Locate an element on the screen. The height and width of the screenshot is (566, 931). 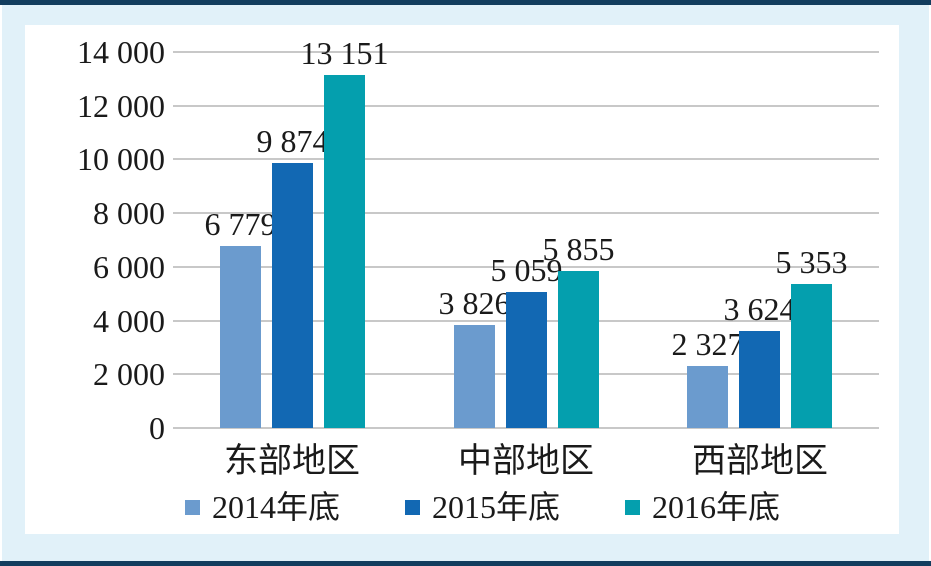
y-axis-tick-label: 2 000 is located at coordinates (129, 374).